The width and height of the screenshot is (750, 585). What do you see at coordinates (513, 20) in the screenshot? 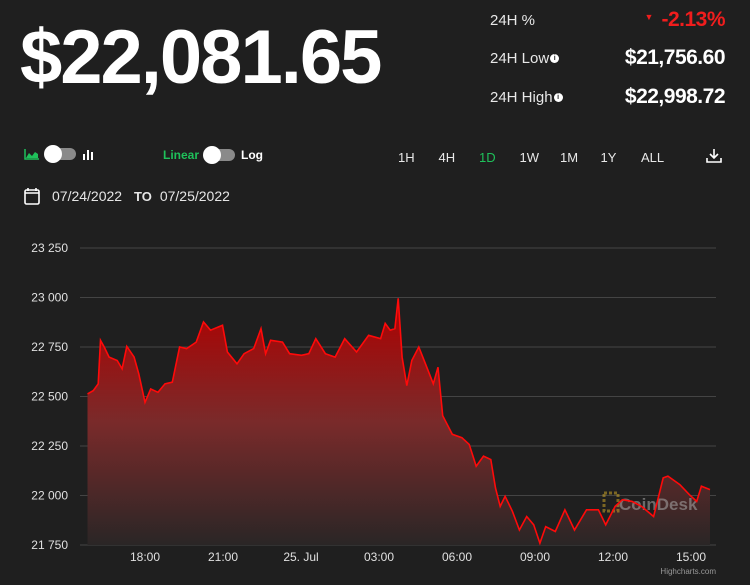
I see `stat-label: 24H %` at bounding box center [513, 20].